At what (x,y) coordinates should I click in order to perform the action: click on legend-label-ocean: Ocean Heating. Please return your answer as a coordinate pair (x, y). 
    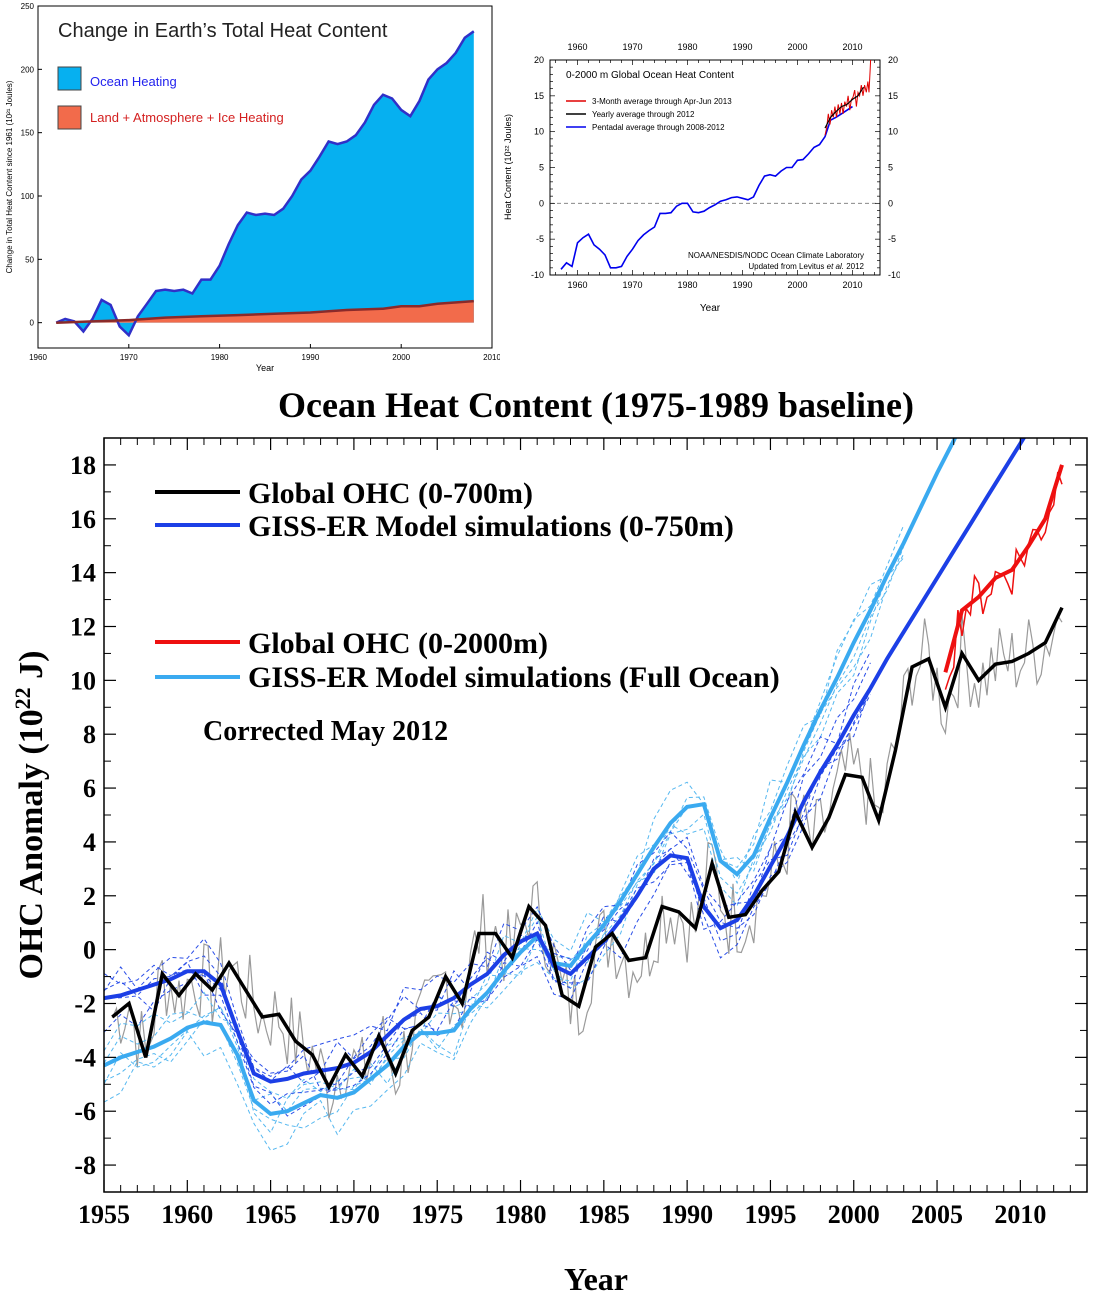
    Looking at the image, I should click on (133, 81).